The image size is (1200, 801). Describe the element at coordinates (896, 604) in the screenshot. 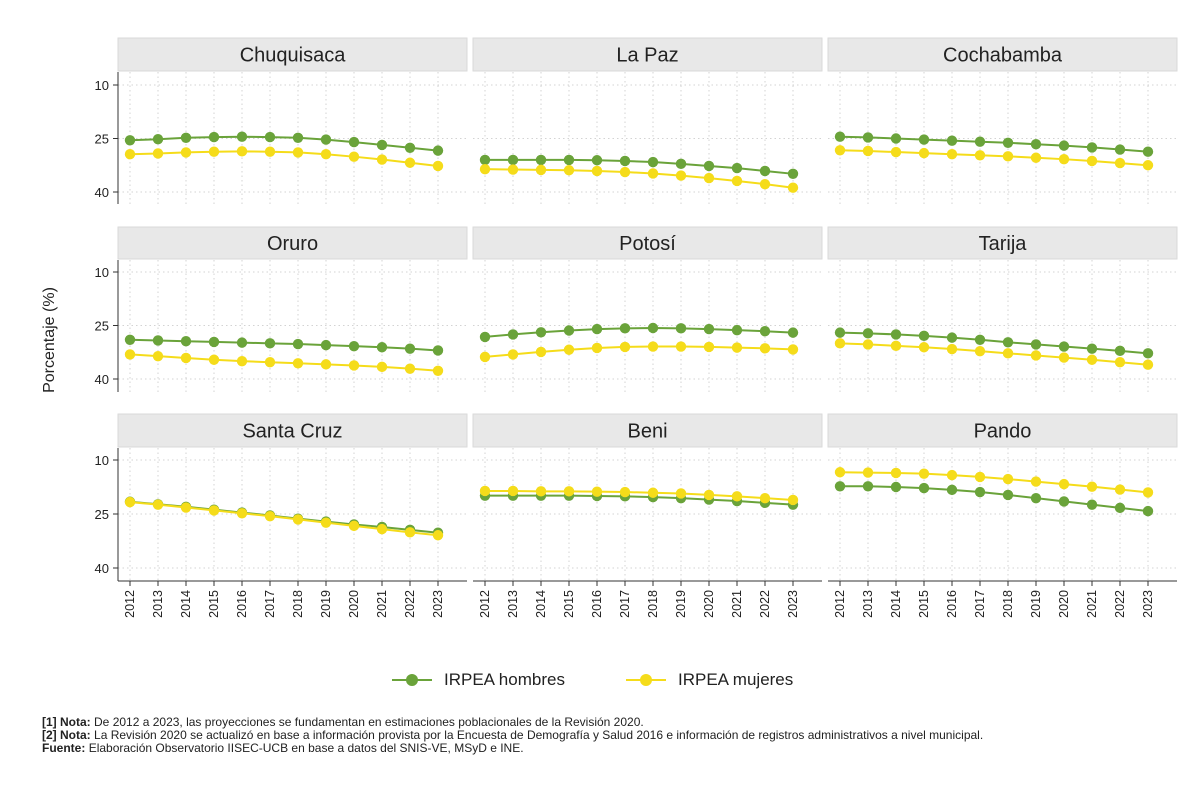

I see `x-tick-label-pando-2014: 2014` at that location.